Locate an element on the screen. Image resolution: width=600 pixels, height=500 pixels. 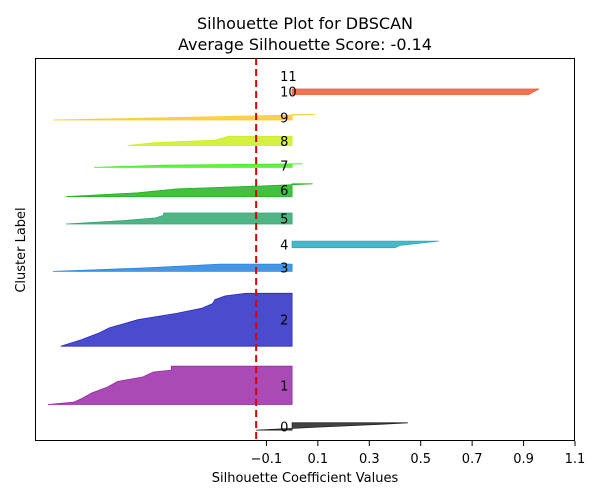
x-axis: −0.1 0.1 0.3 0.5 0.7 0.9 1.1 is located at coordinates (418, 454).